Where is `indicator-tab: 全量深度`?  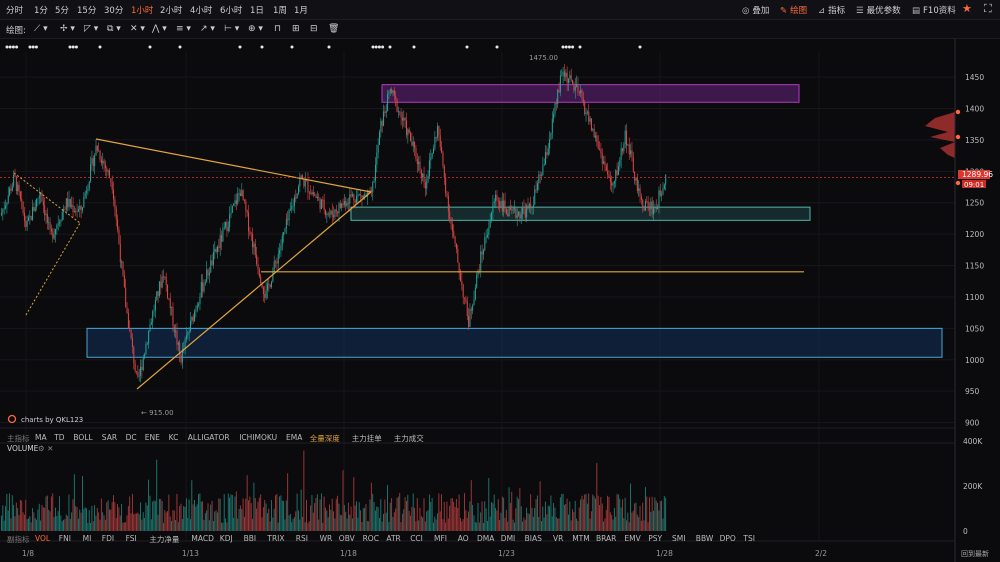 indicator-tab: 全量深度 is located at coordinates (324, 438).